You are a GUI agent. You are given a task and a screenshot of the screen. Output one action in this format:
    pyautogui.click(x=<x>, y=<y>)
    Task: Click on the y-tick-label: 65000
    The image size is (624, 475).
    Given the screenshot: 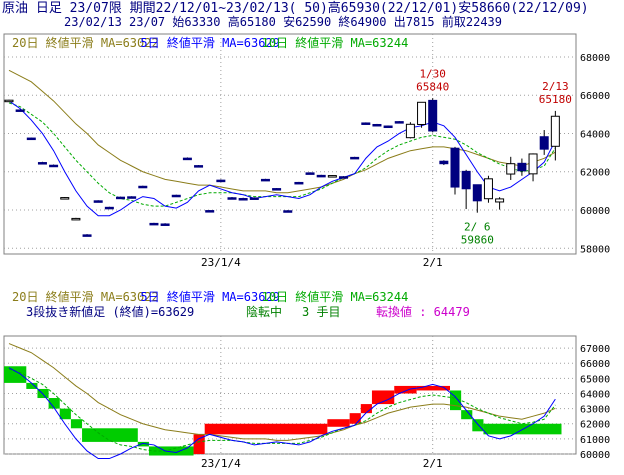 What is the action you would take?
    pyautogui.click(x=595, y=379)
    